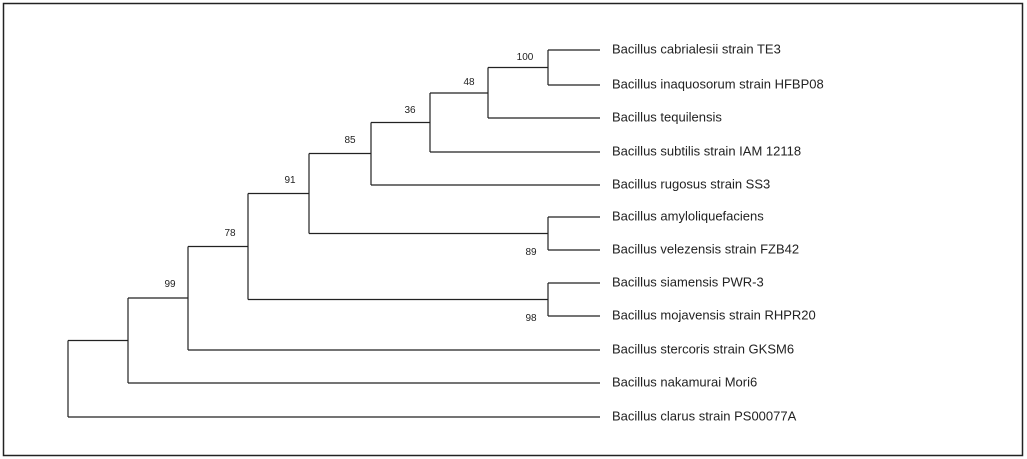 The image size is (1027, 459). What do you see at coordinates (170, 284) in the screenshot?
I see `bootstrap-value: 99` at bounding box center [170, 284].